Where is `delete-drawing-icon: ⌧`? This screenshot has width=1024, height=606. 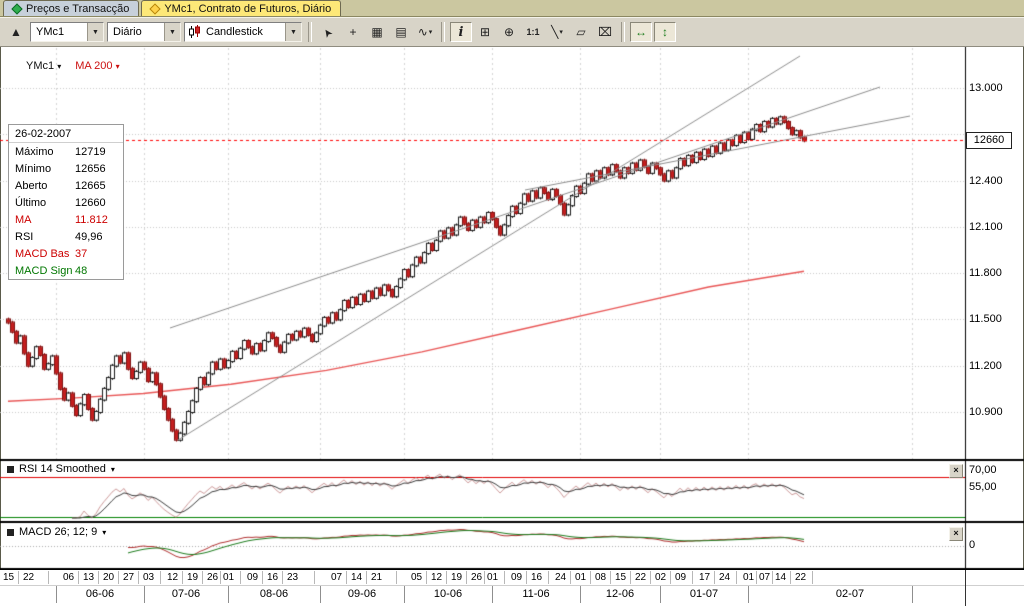
delete-drawing-icon: ⌧ is located at coordinates (605, 32).